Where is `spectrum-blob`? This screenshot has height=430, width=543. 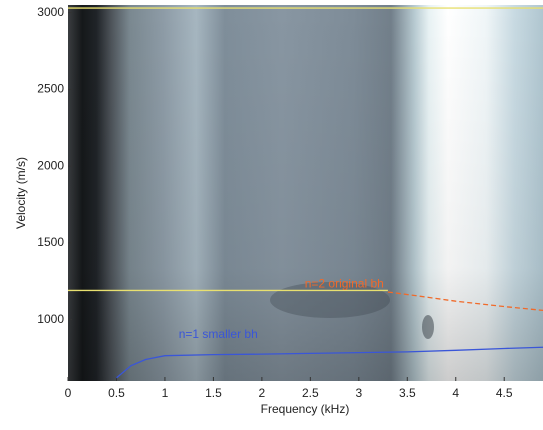 spectrum-blob is located at coordinates (428, 327).